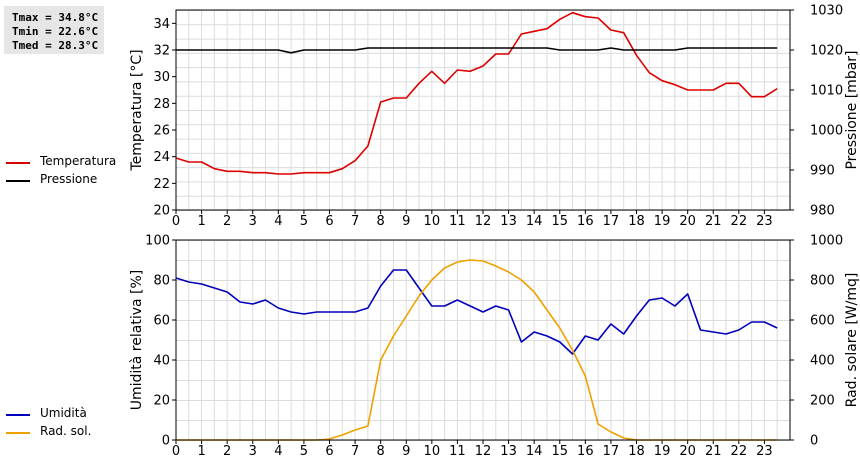  I want to click on legend-label-umidita: Umidità, so click(63, 413).